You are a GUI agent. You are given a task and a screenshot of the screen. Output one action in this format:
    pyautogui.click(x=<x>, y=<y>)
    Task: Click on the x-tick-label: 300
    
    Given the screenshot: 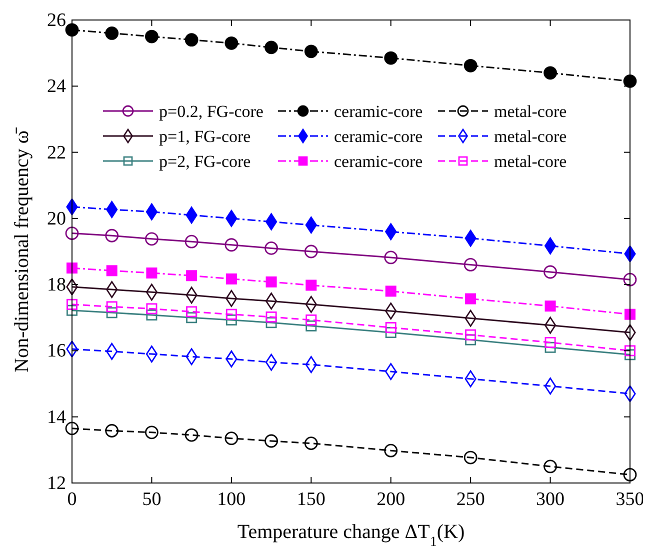 What is the action you would take?
    pyautogui.click(x=550, y=499)
    